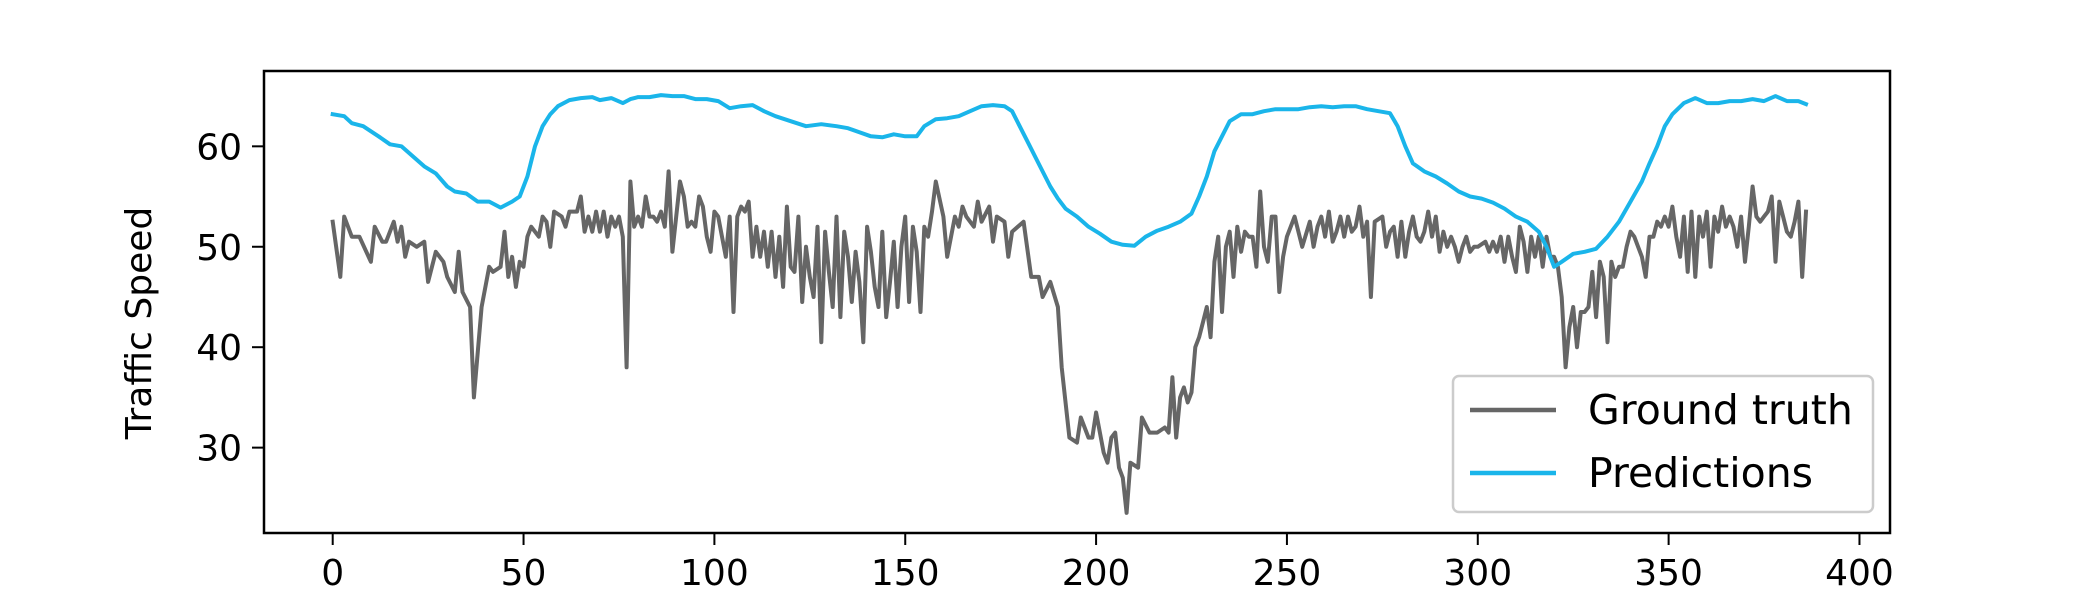  Describe the element at coordinates (332, 573) in the screenshot. I see `x-tick-label: 0` at that location.